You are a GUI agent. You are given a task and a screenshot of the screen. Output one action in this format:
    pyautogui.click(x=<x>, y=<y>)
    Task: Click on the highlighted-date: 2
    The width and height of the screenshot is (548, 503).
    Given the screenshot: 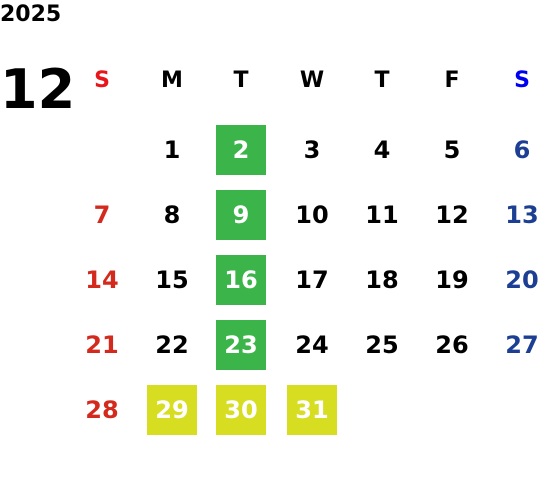 What is the action you would take?
    pyautogui.click(x=241, y=150)
    